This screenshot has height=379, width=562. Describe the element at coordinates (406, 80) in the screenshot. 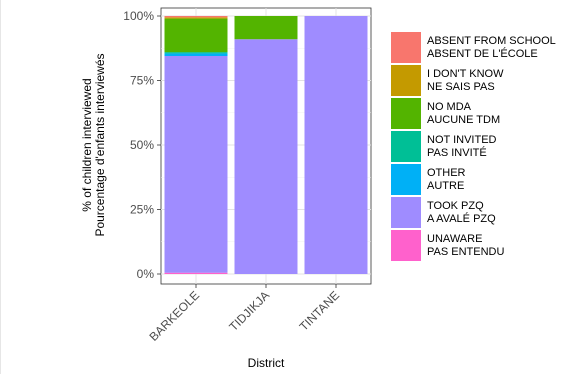

I see `legend-swatch-dont_know` at that location.